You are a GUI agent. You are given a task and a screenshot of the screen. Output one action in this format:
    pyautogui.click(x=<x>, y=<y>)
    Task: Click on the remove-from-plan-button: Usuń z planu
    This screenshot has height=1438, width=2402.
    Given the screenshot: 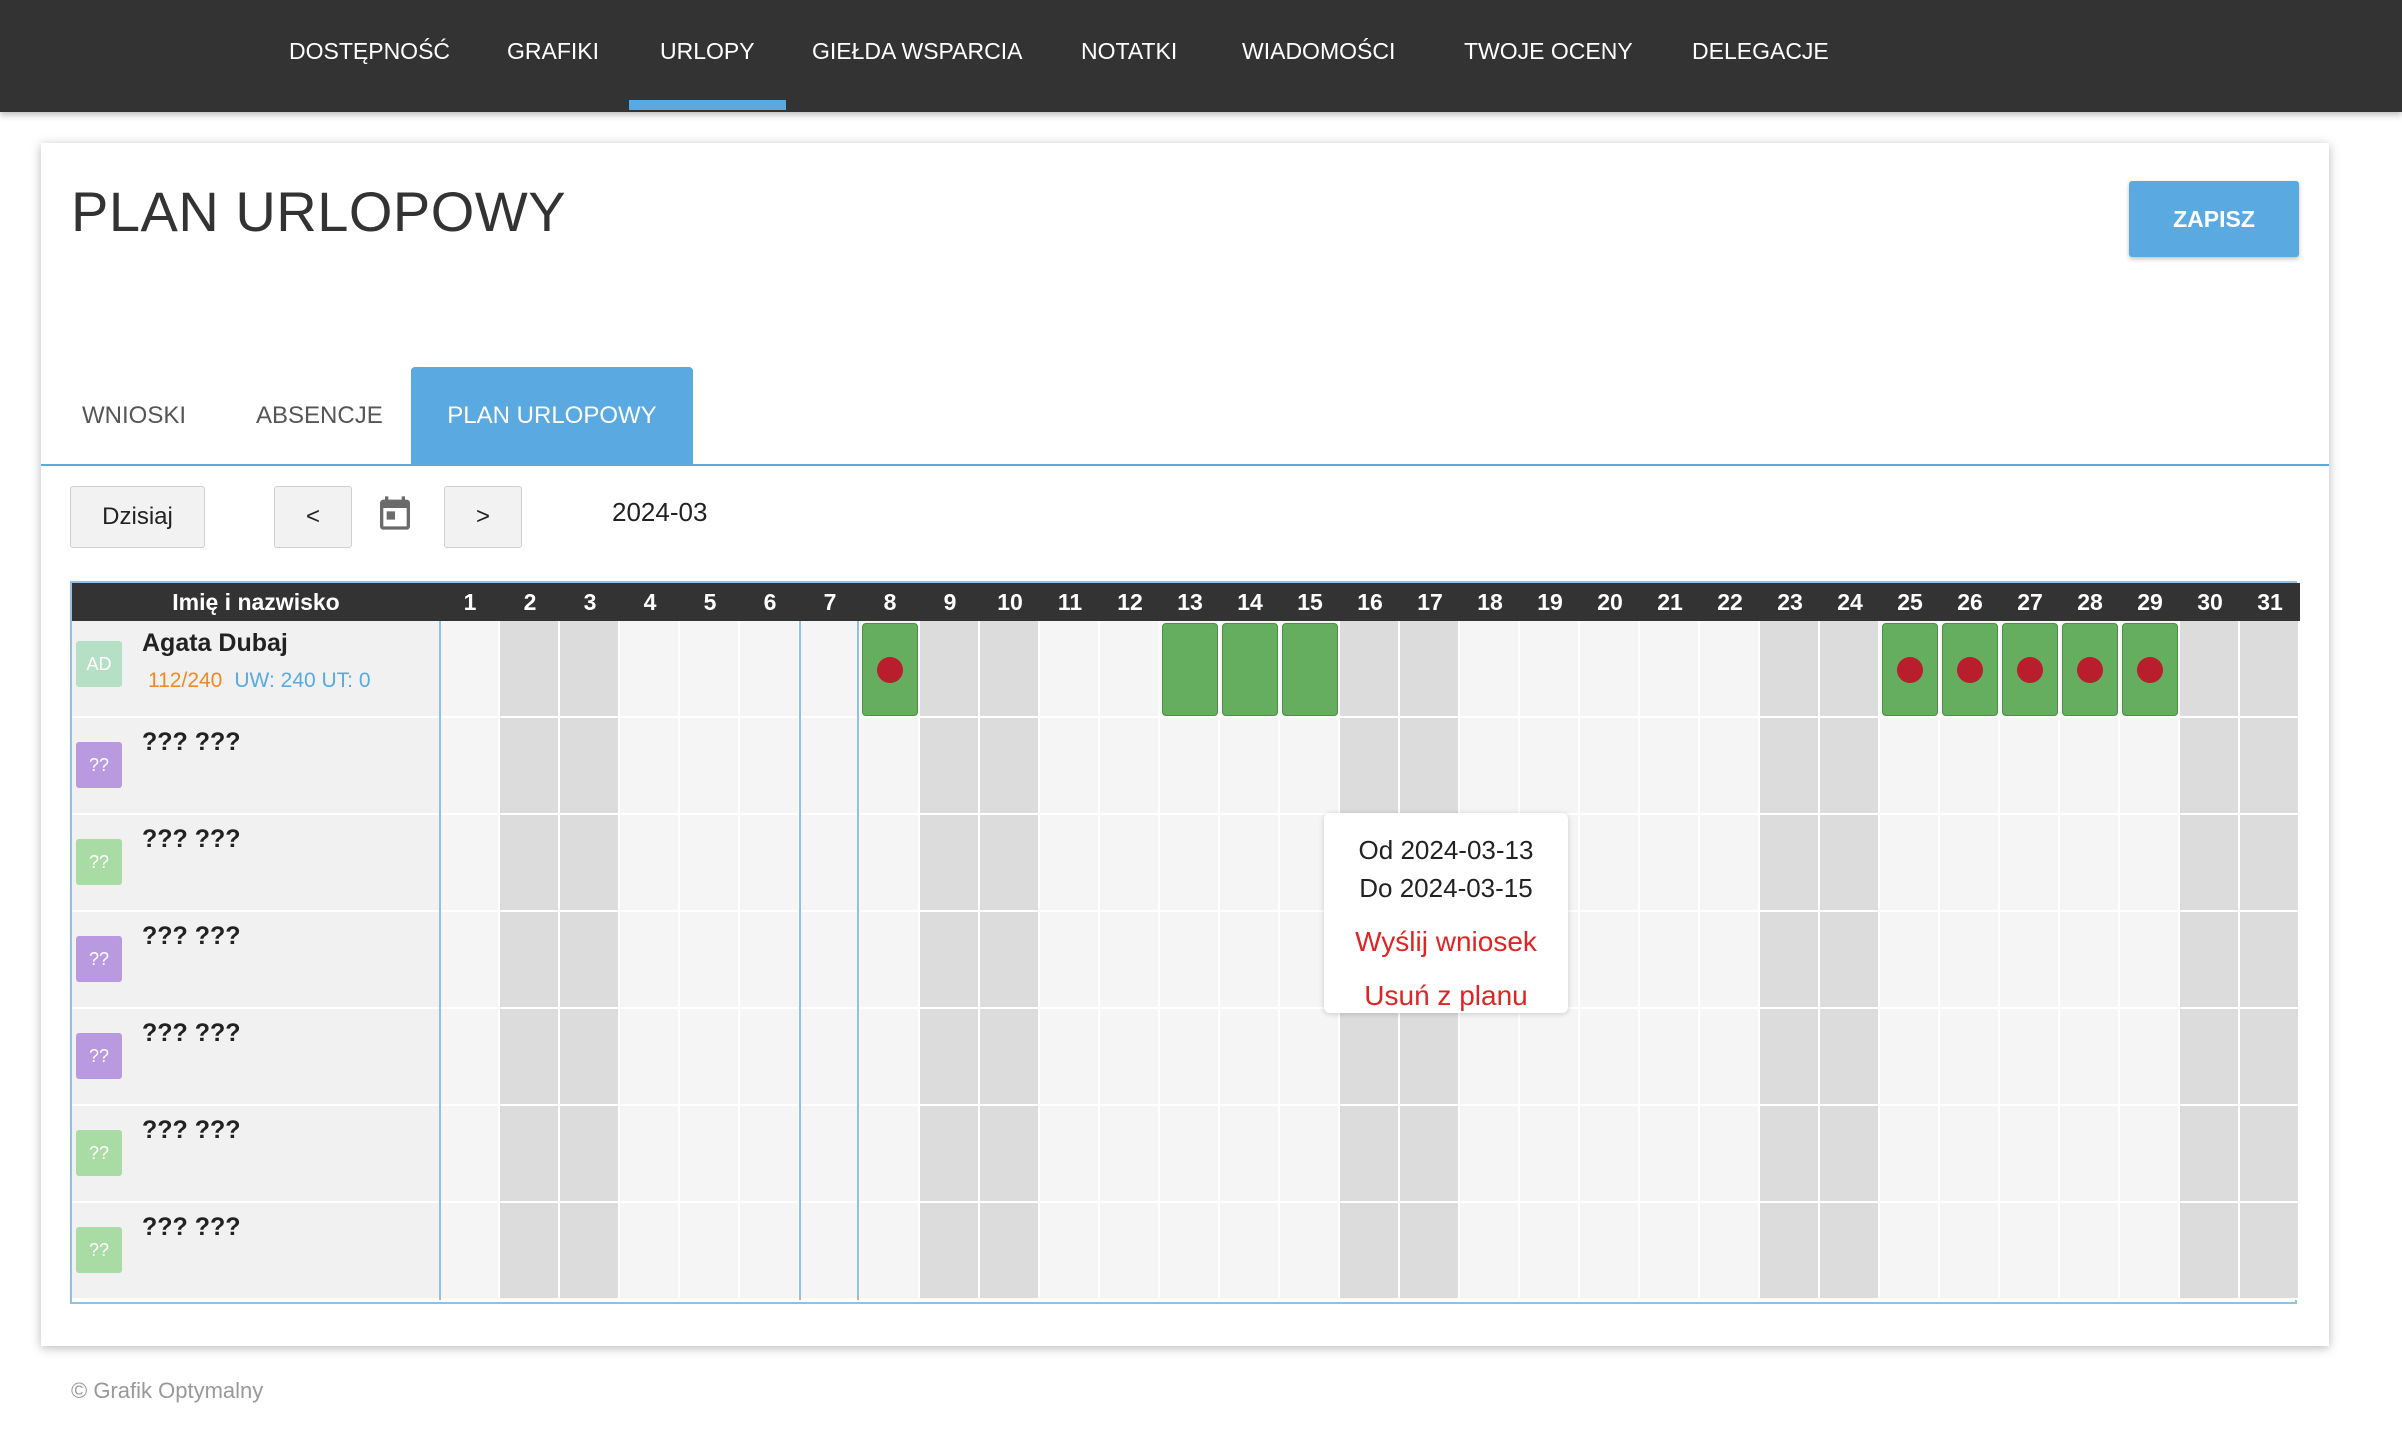 What is the action you would take?
    pyautogui.click(x=1446, y=995)
    